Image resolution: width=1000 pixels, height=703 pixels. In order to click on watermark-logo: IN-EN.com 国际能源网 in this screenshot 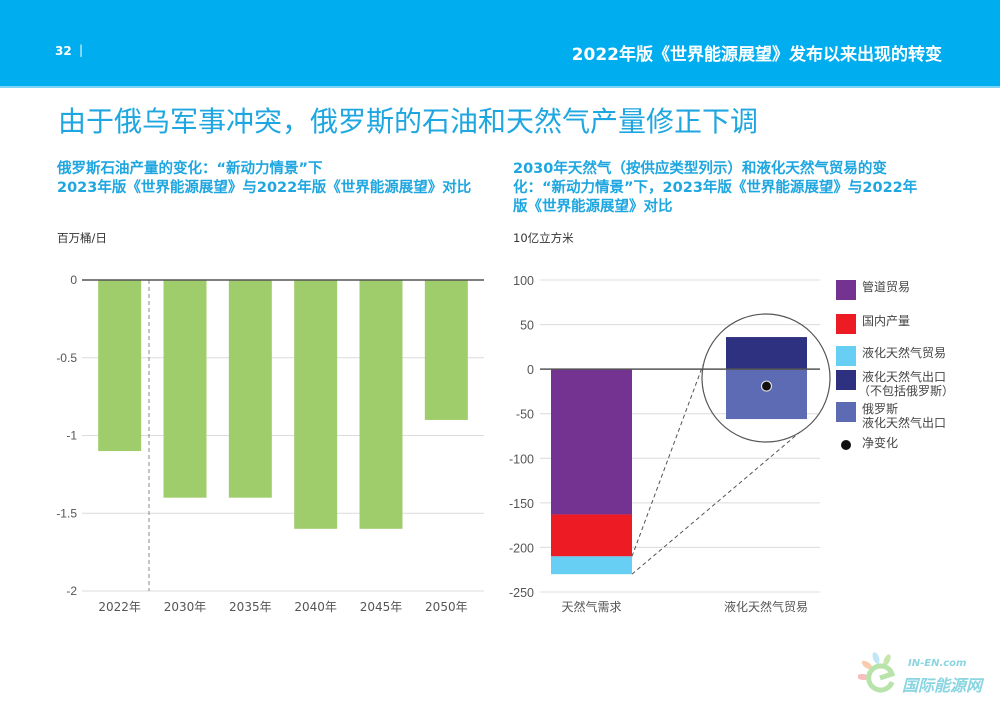, I will do `click(928, 675)`.